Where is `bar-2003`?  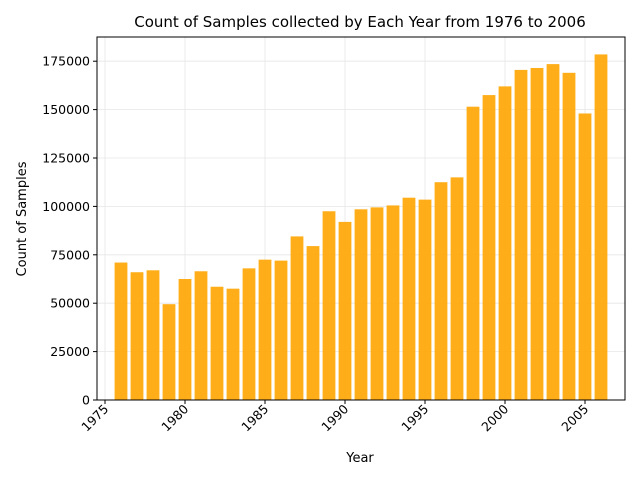
bar-2003 is located at coordinates (553, 232).